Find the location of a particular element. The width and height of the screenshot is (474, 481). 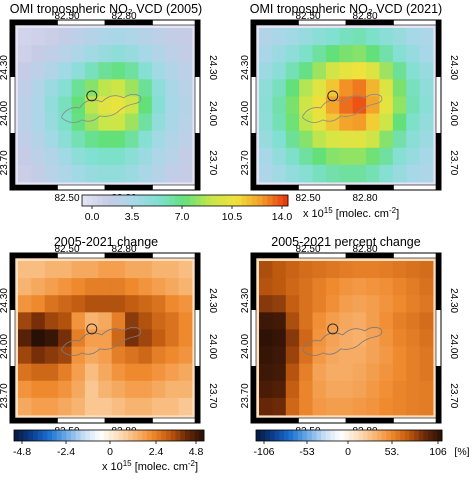

colorbar-tick-label: -4.8 is located at coordinates (22, 452).